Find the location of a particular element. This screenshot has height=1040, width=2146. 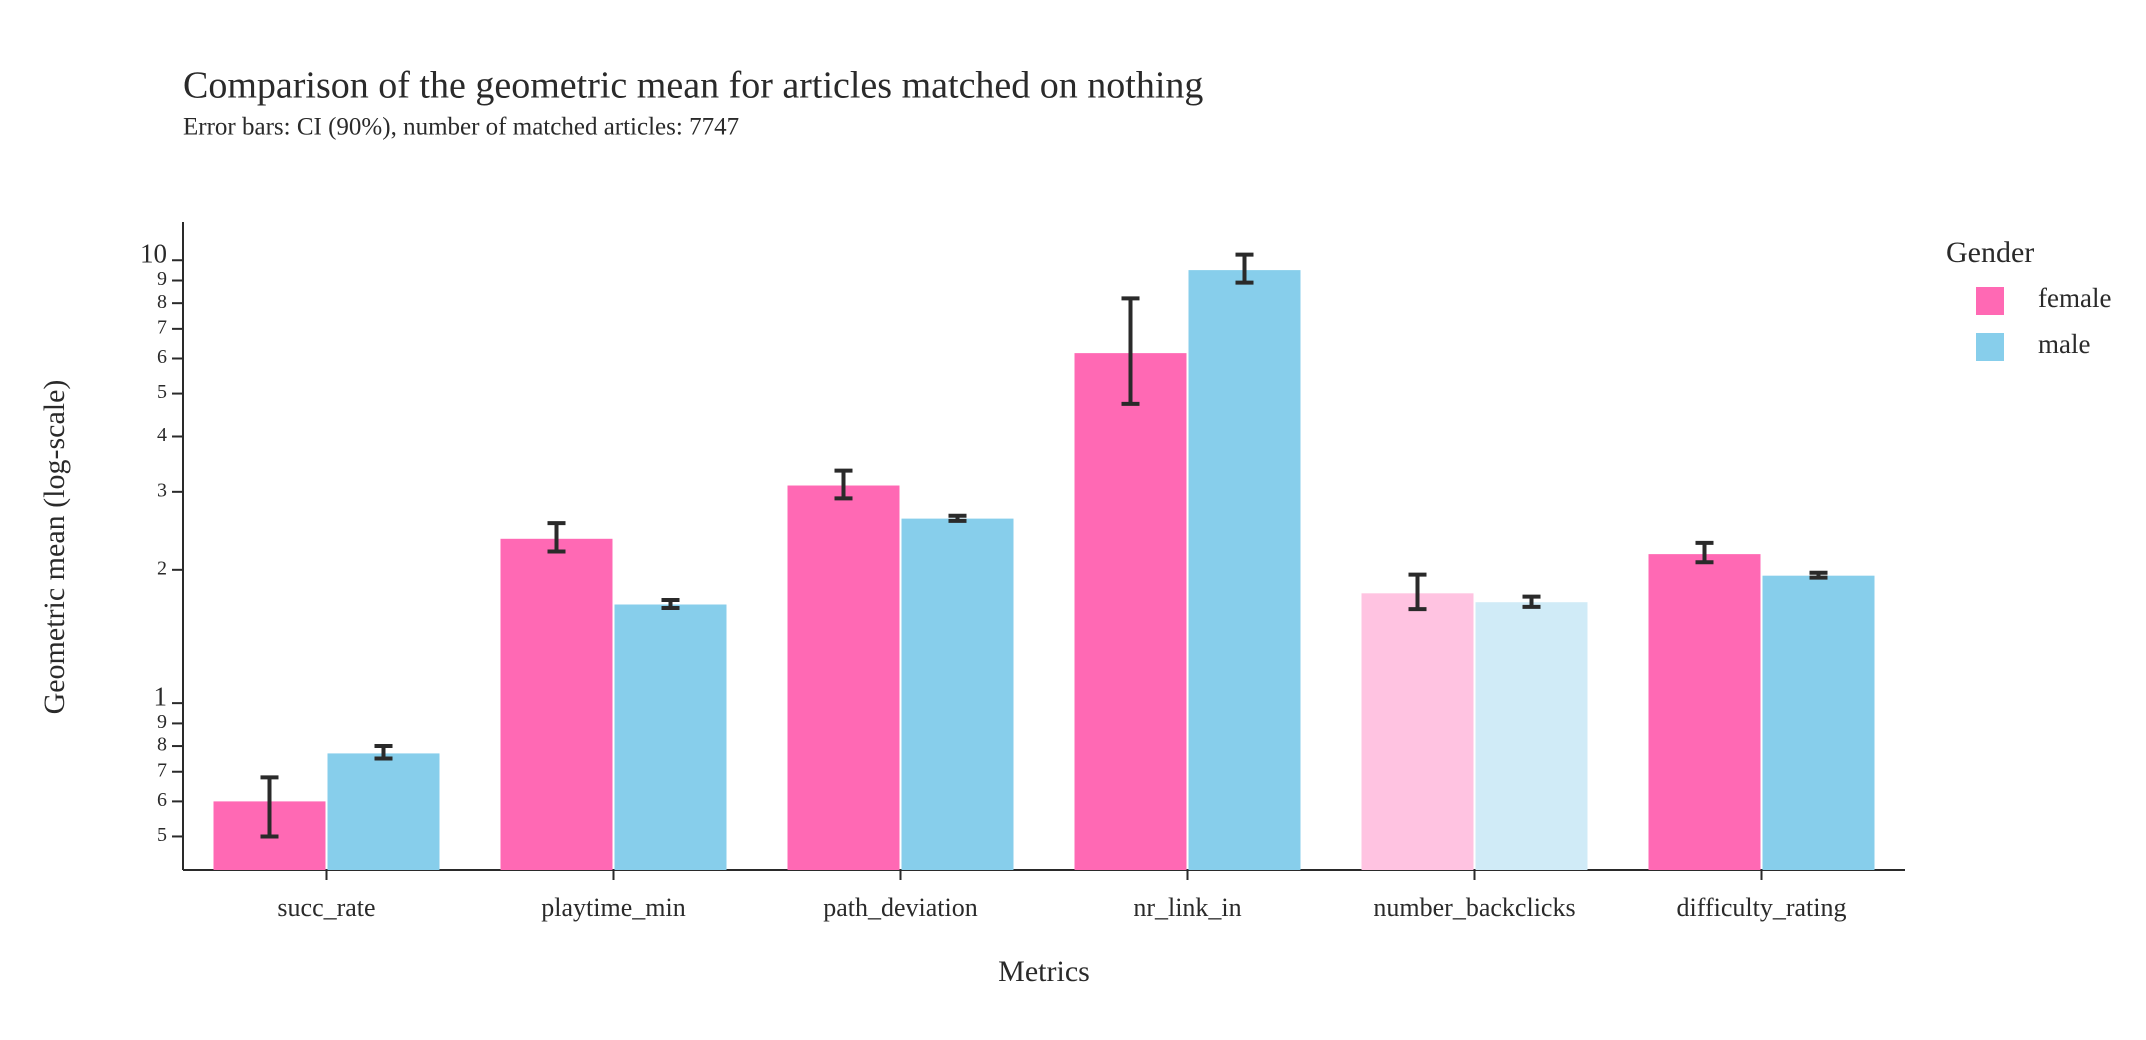

y-axis-title: Geometric mean (log-scale) is located at coordinates (54, 547).